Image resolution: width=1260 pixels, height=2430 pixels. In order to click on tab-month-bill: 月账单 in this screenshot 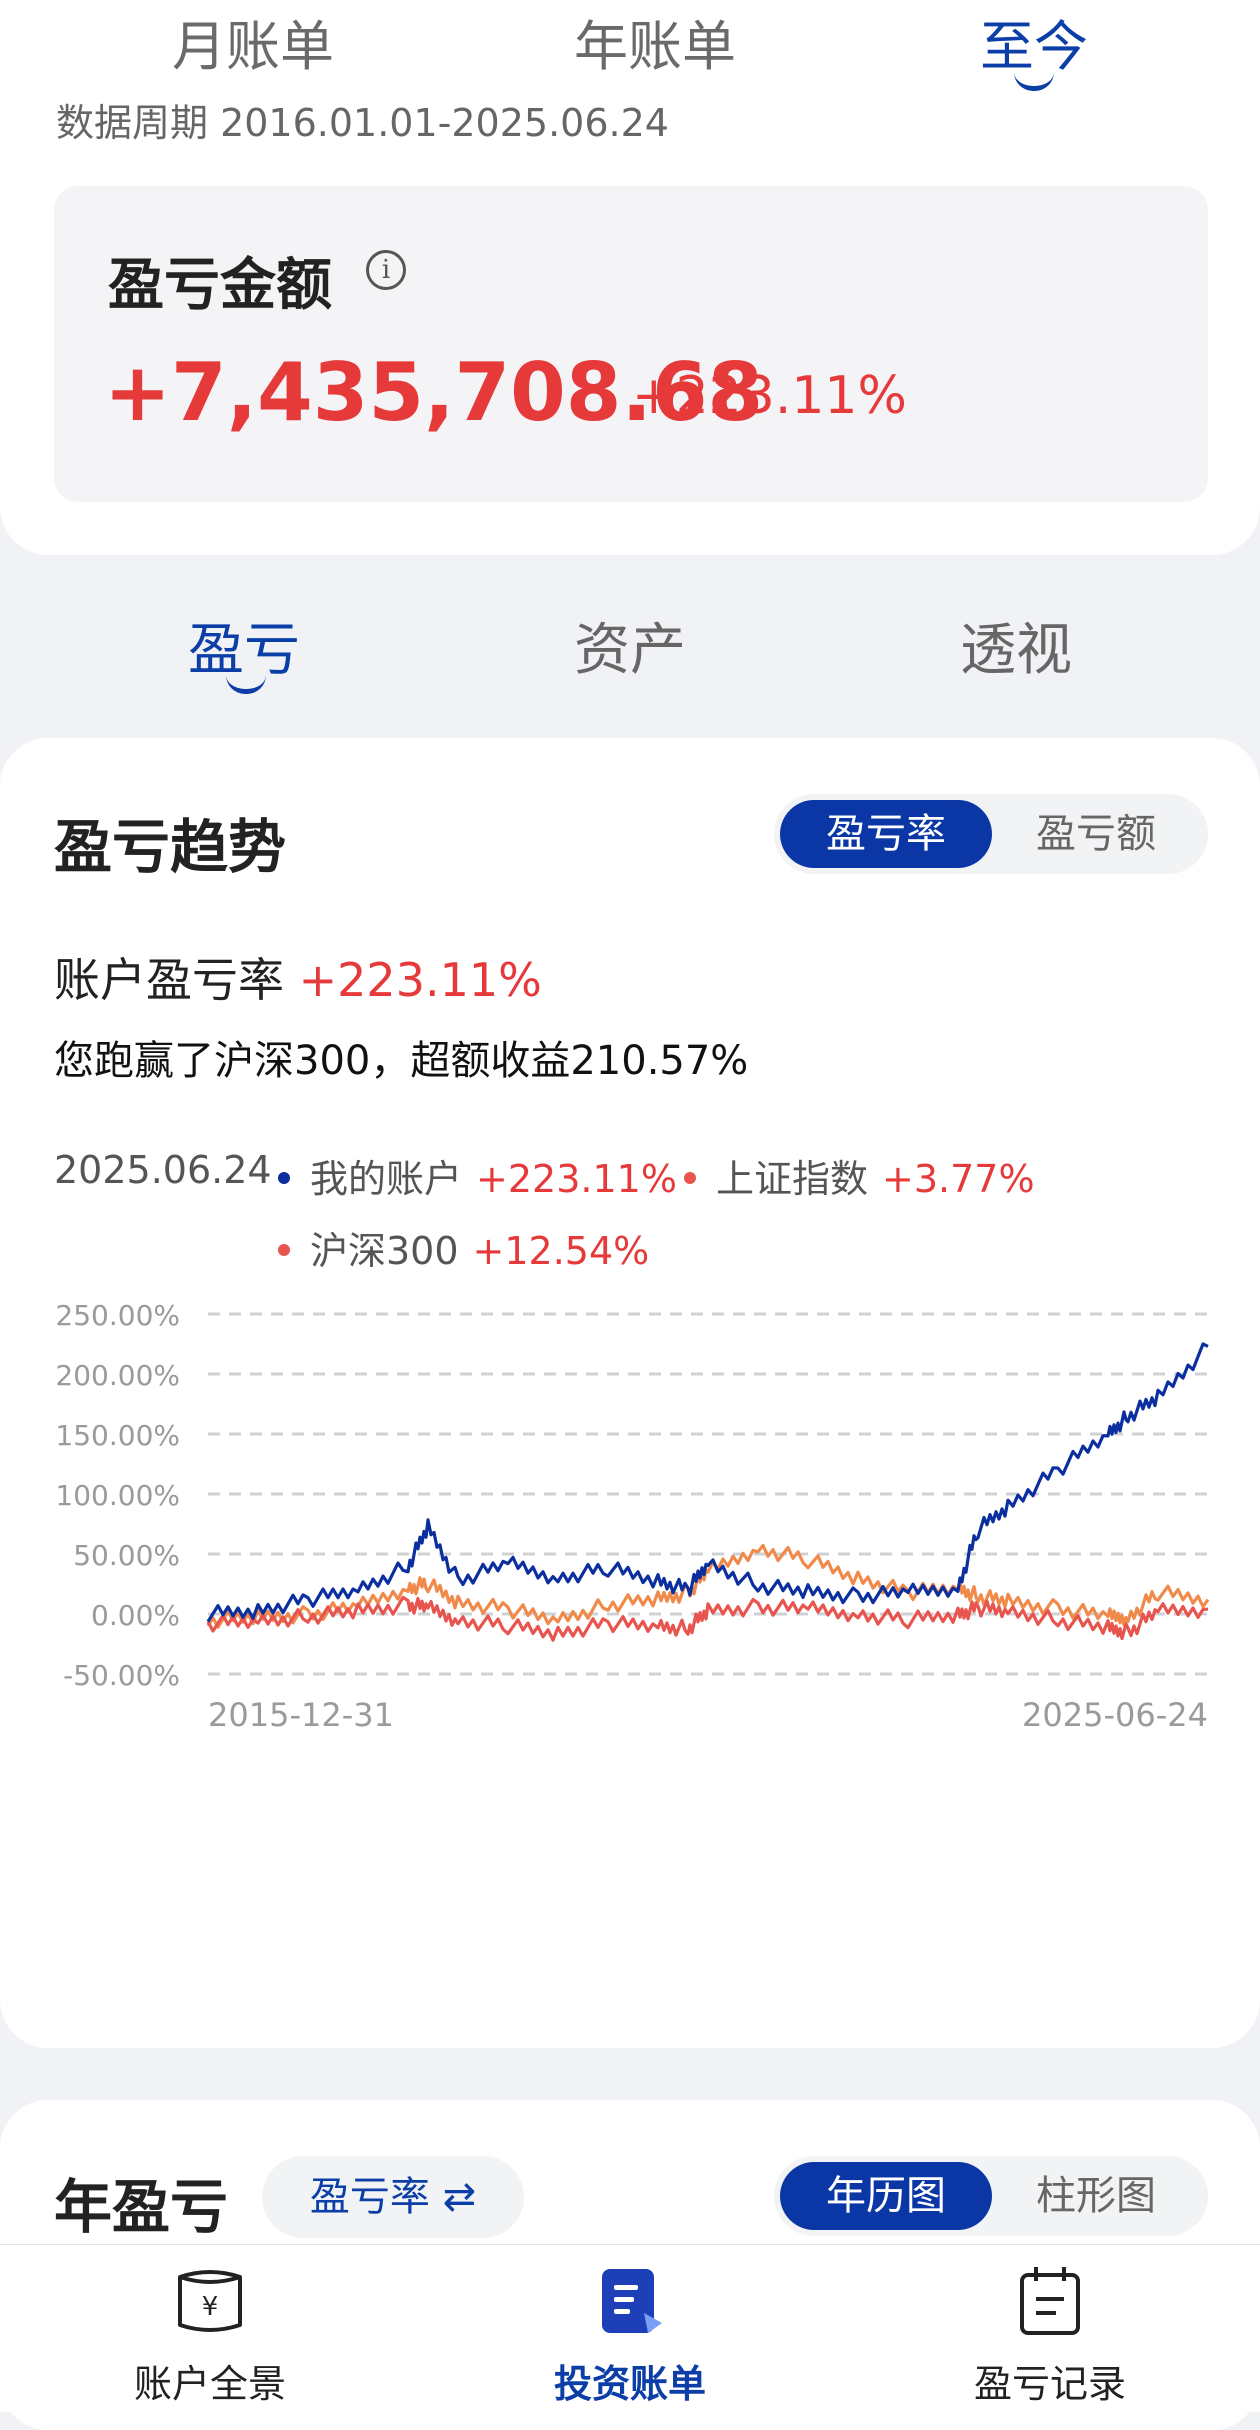, I will do `click(253, 46)`.